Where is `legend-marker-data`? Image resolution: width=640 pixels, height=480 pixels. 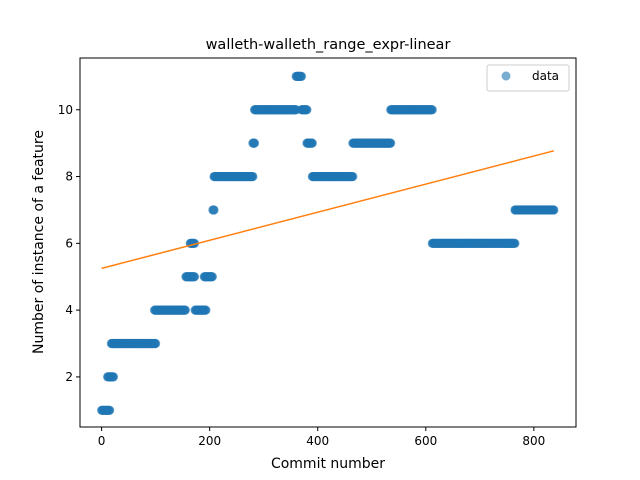
legend-marker-data is located at coordinates (506, 76).